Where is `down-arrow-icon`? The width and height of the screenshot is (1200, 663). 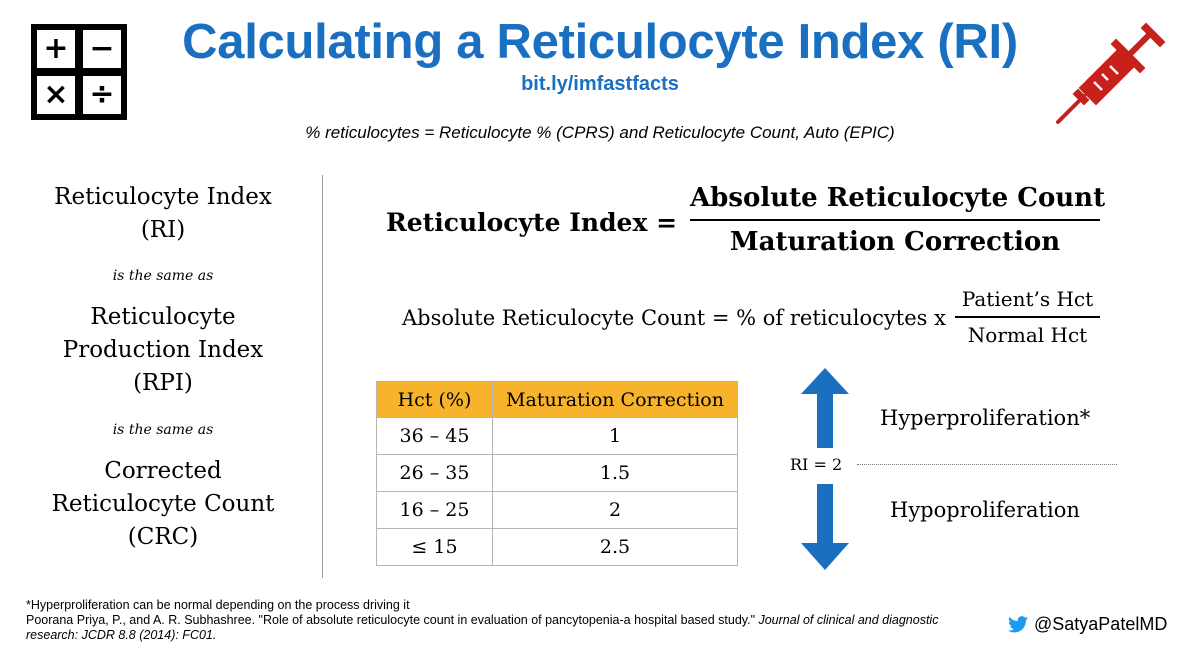
down-arrow-icon is located at coordinates (825, 527).